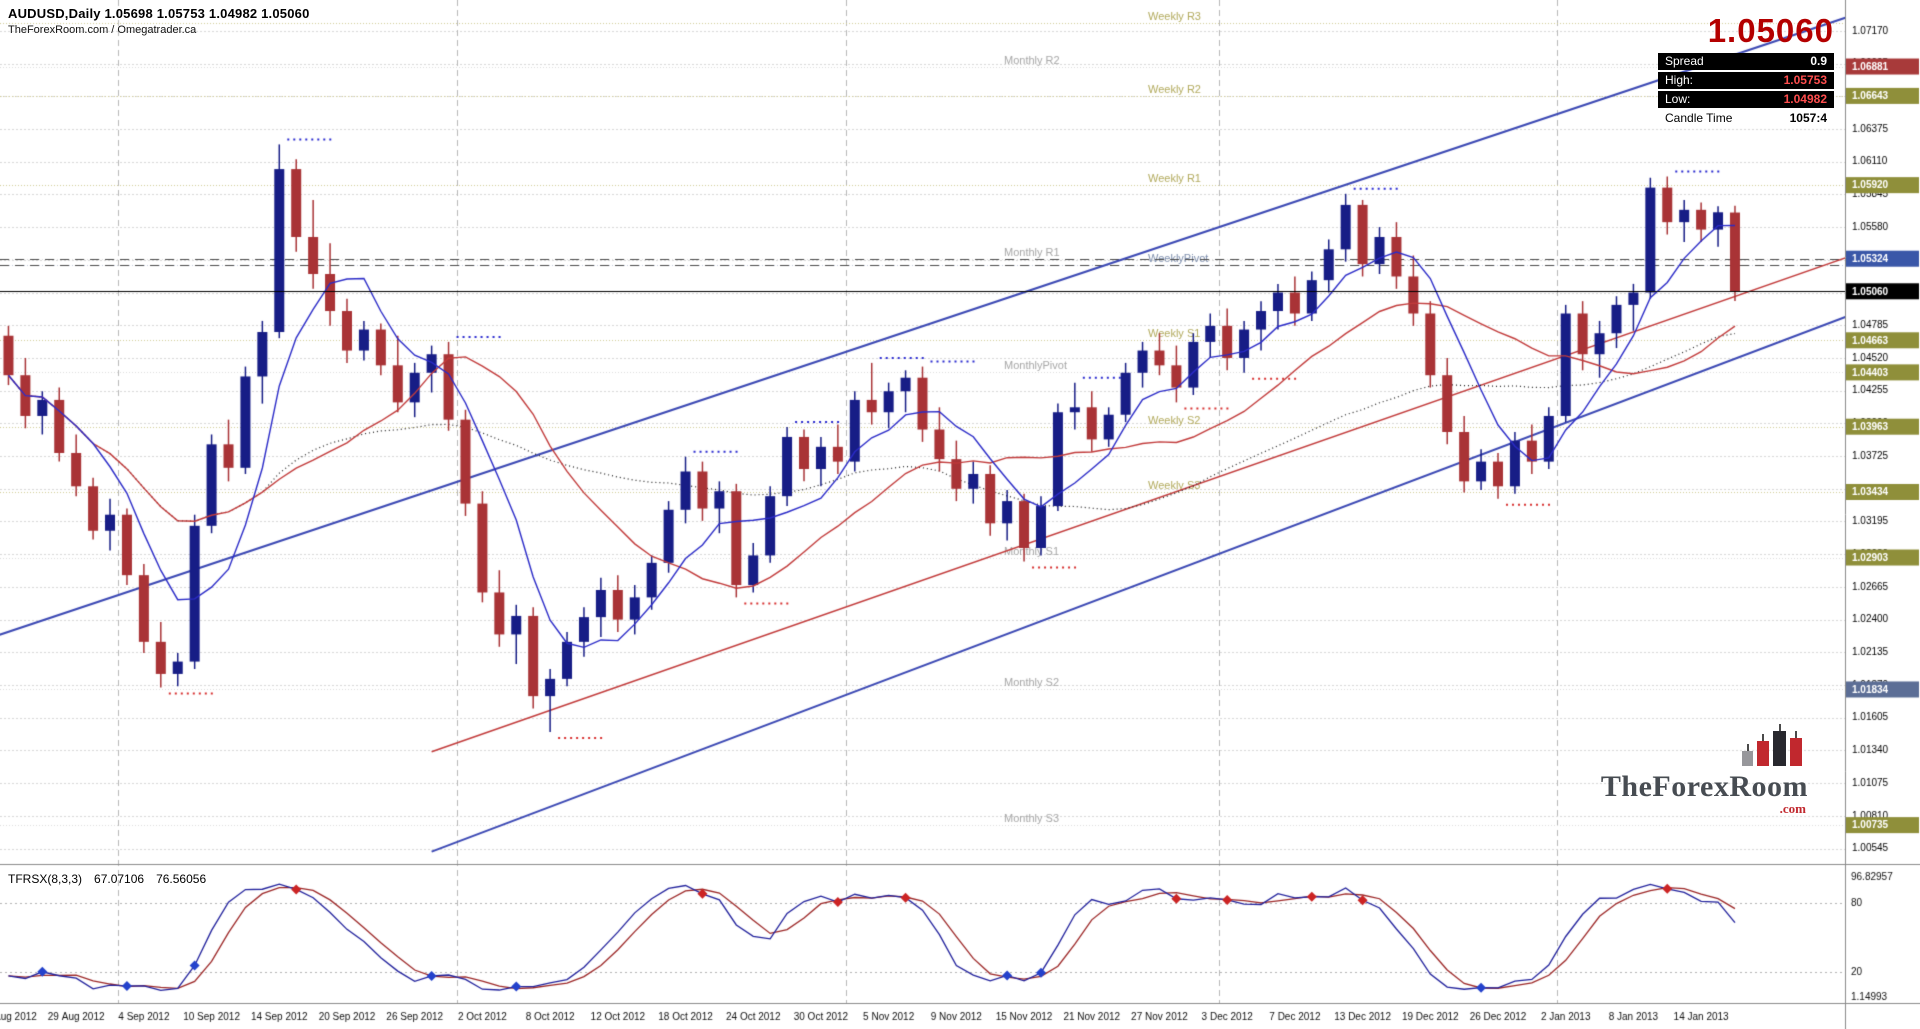  Describe the element at coordinates (1792, 808) in the screenshot. I see `logo-tld-text: .com` at that location.